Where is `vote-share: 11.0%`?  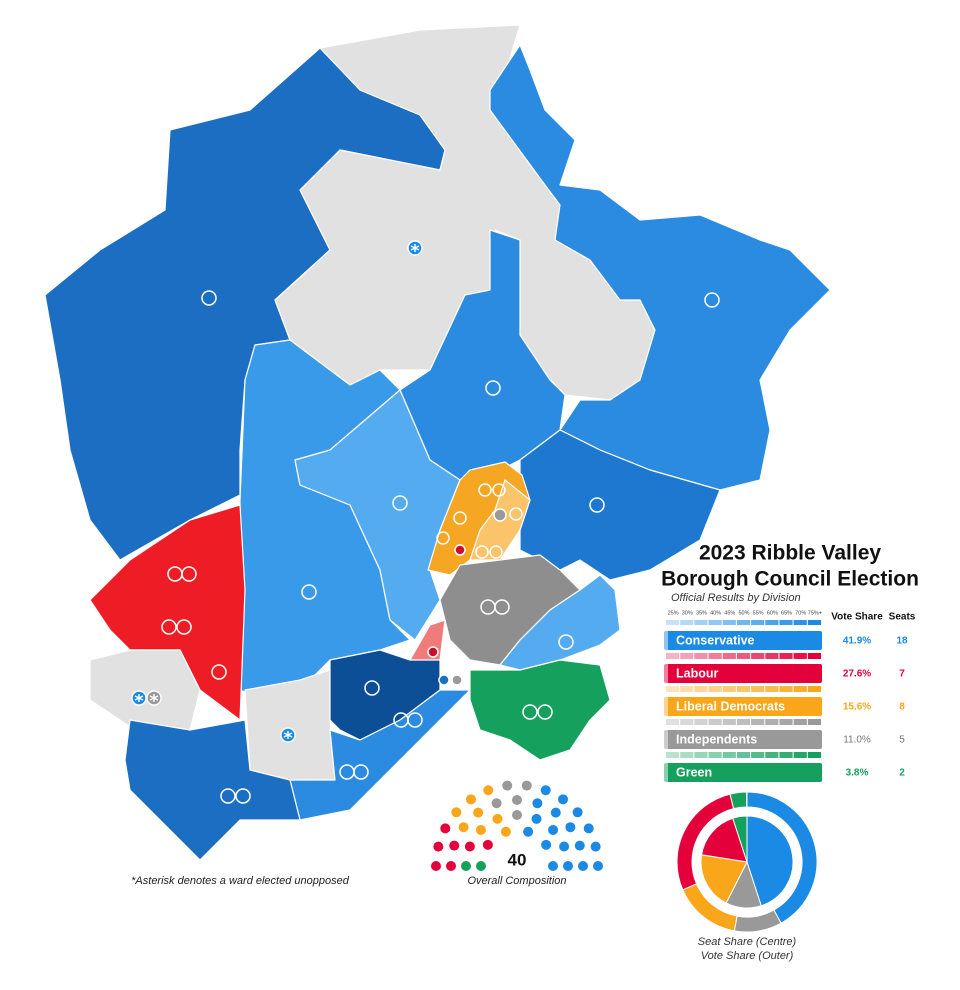 vote-share: 11.0% is located at coordinates (857, 740).